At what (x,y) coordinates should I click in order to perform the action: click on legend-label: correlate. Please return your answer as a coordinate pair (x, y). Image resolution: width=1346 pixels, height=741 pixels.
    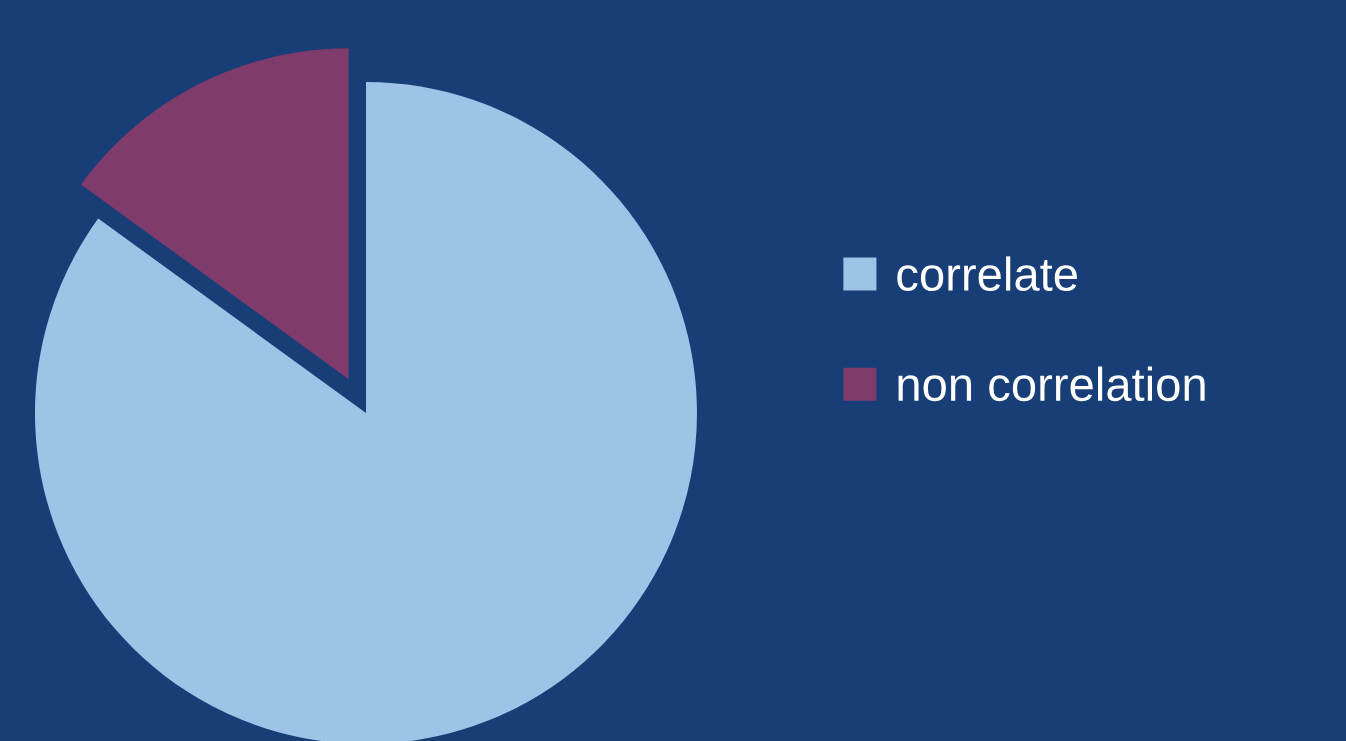
    Looking at the image, I should click on (987, 274).